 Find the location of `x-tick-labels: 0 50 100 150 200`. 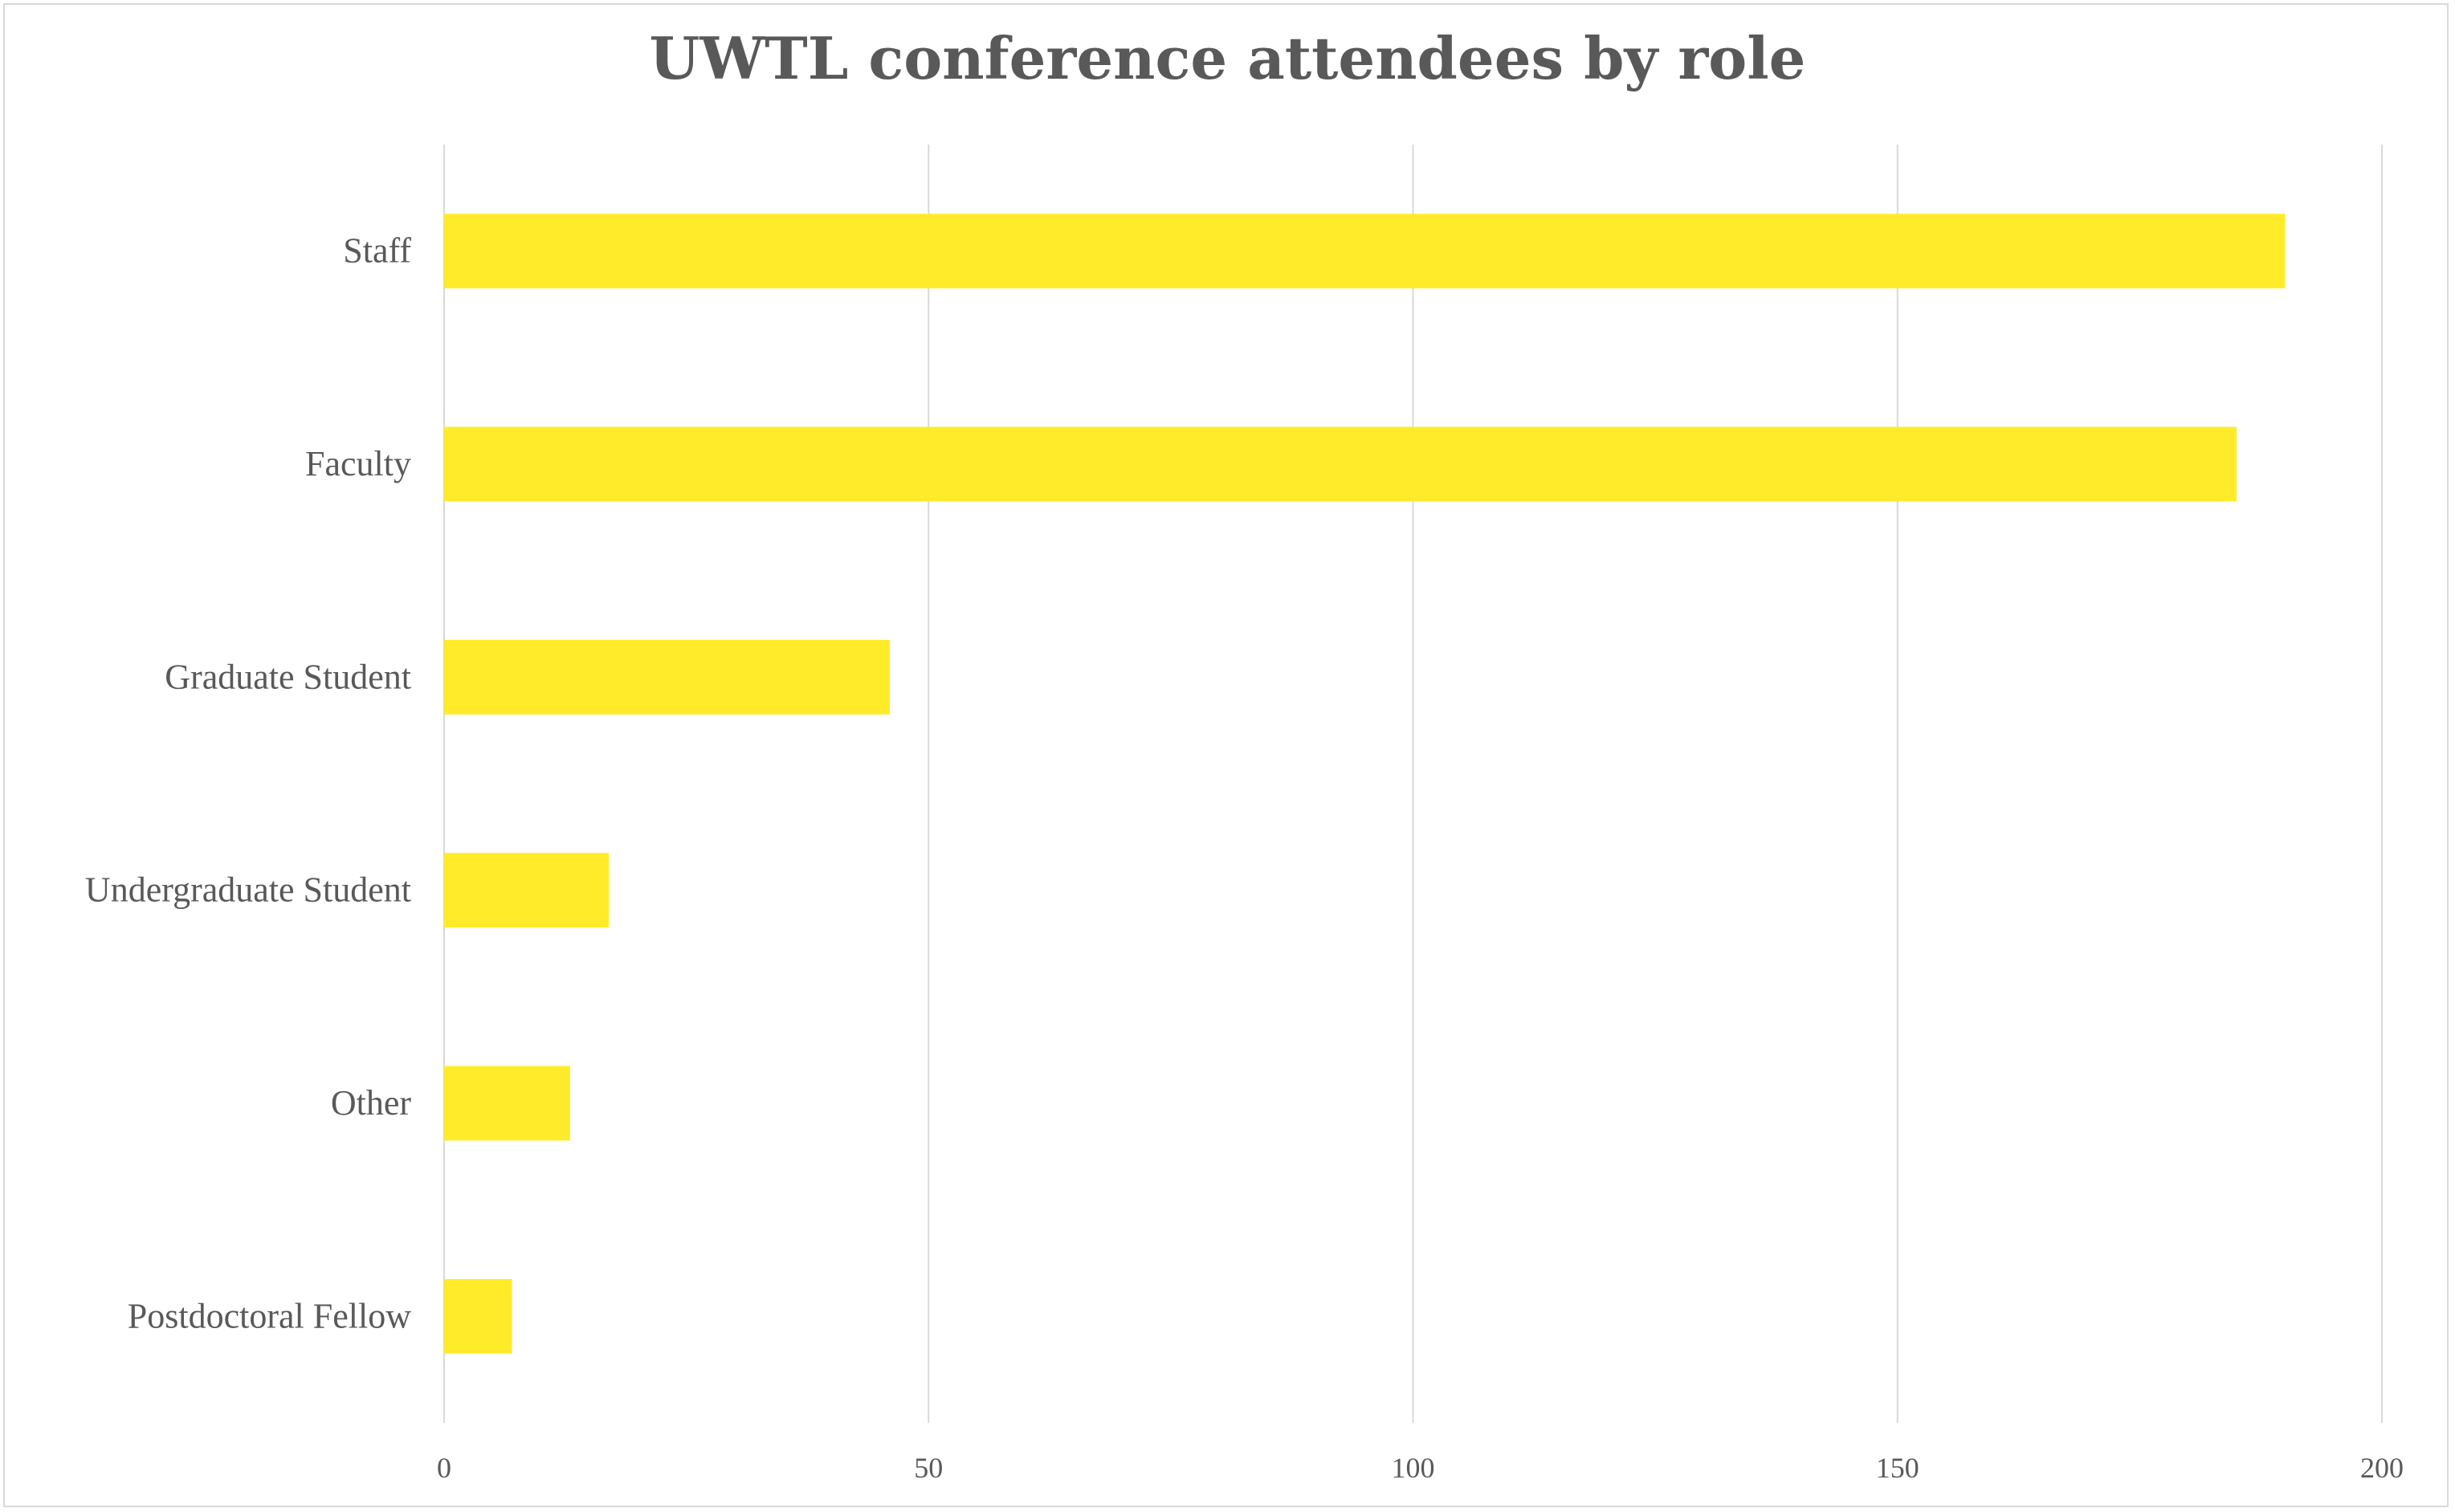

x-tick-labels: 0 50 100 150 200 is located at coordinates (1420, 1468).